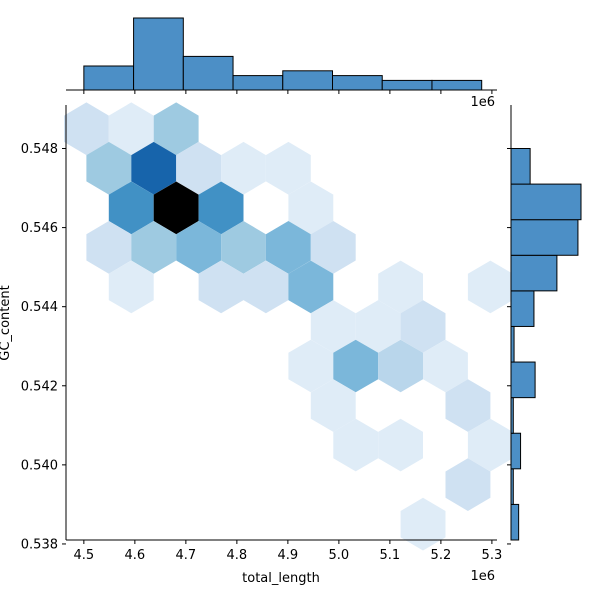 Image resolution: width=600 pixels, height=600 pixels. Describe the element at coordinates (39, 465) in the screenshot. I see `y-tick-label: 0.540` at that location.